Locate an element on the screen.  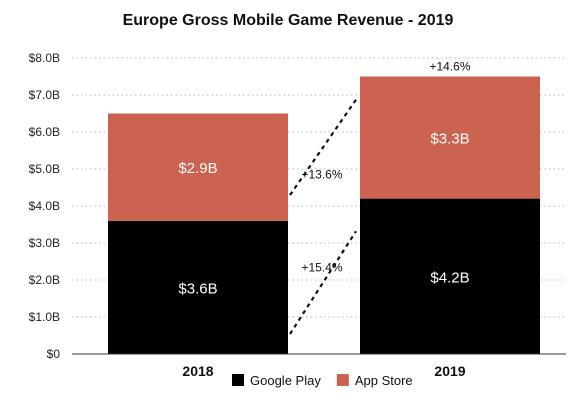
y-tick-label: $4.0B is located at coordinates (44, 206).